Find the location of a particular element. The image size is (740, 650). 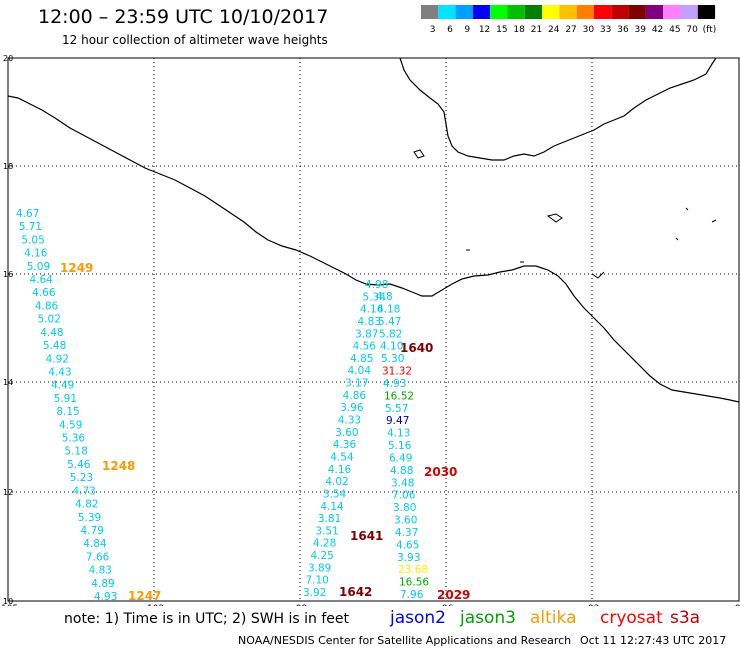

wave-height-value: 5.23 is located at coordinates (81, 478).